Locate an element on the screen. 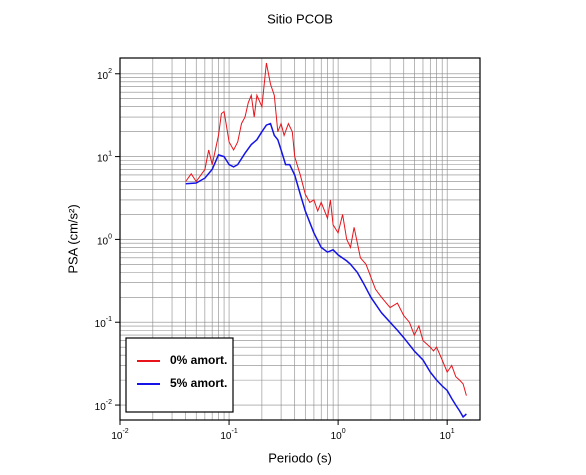  legend-label: 0% amort. is located at coordinates (198, 360).